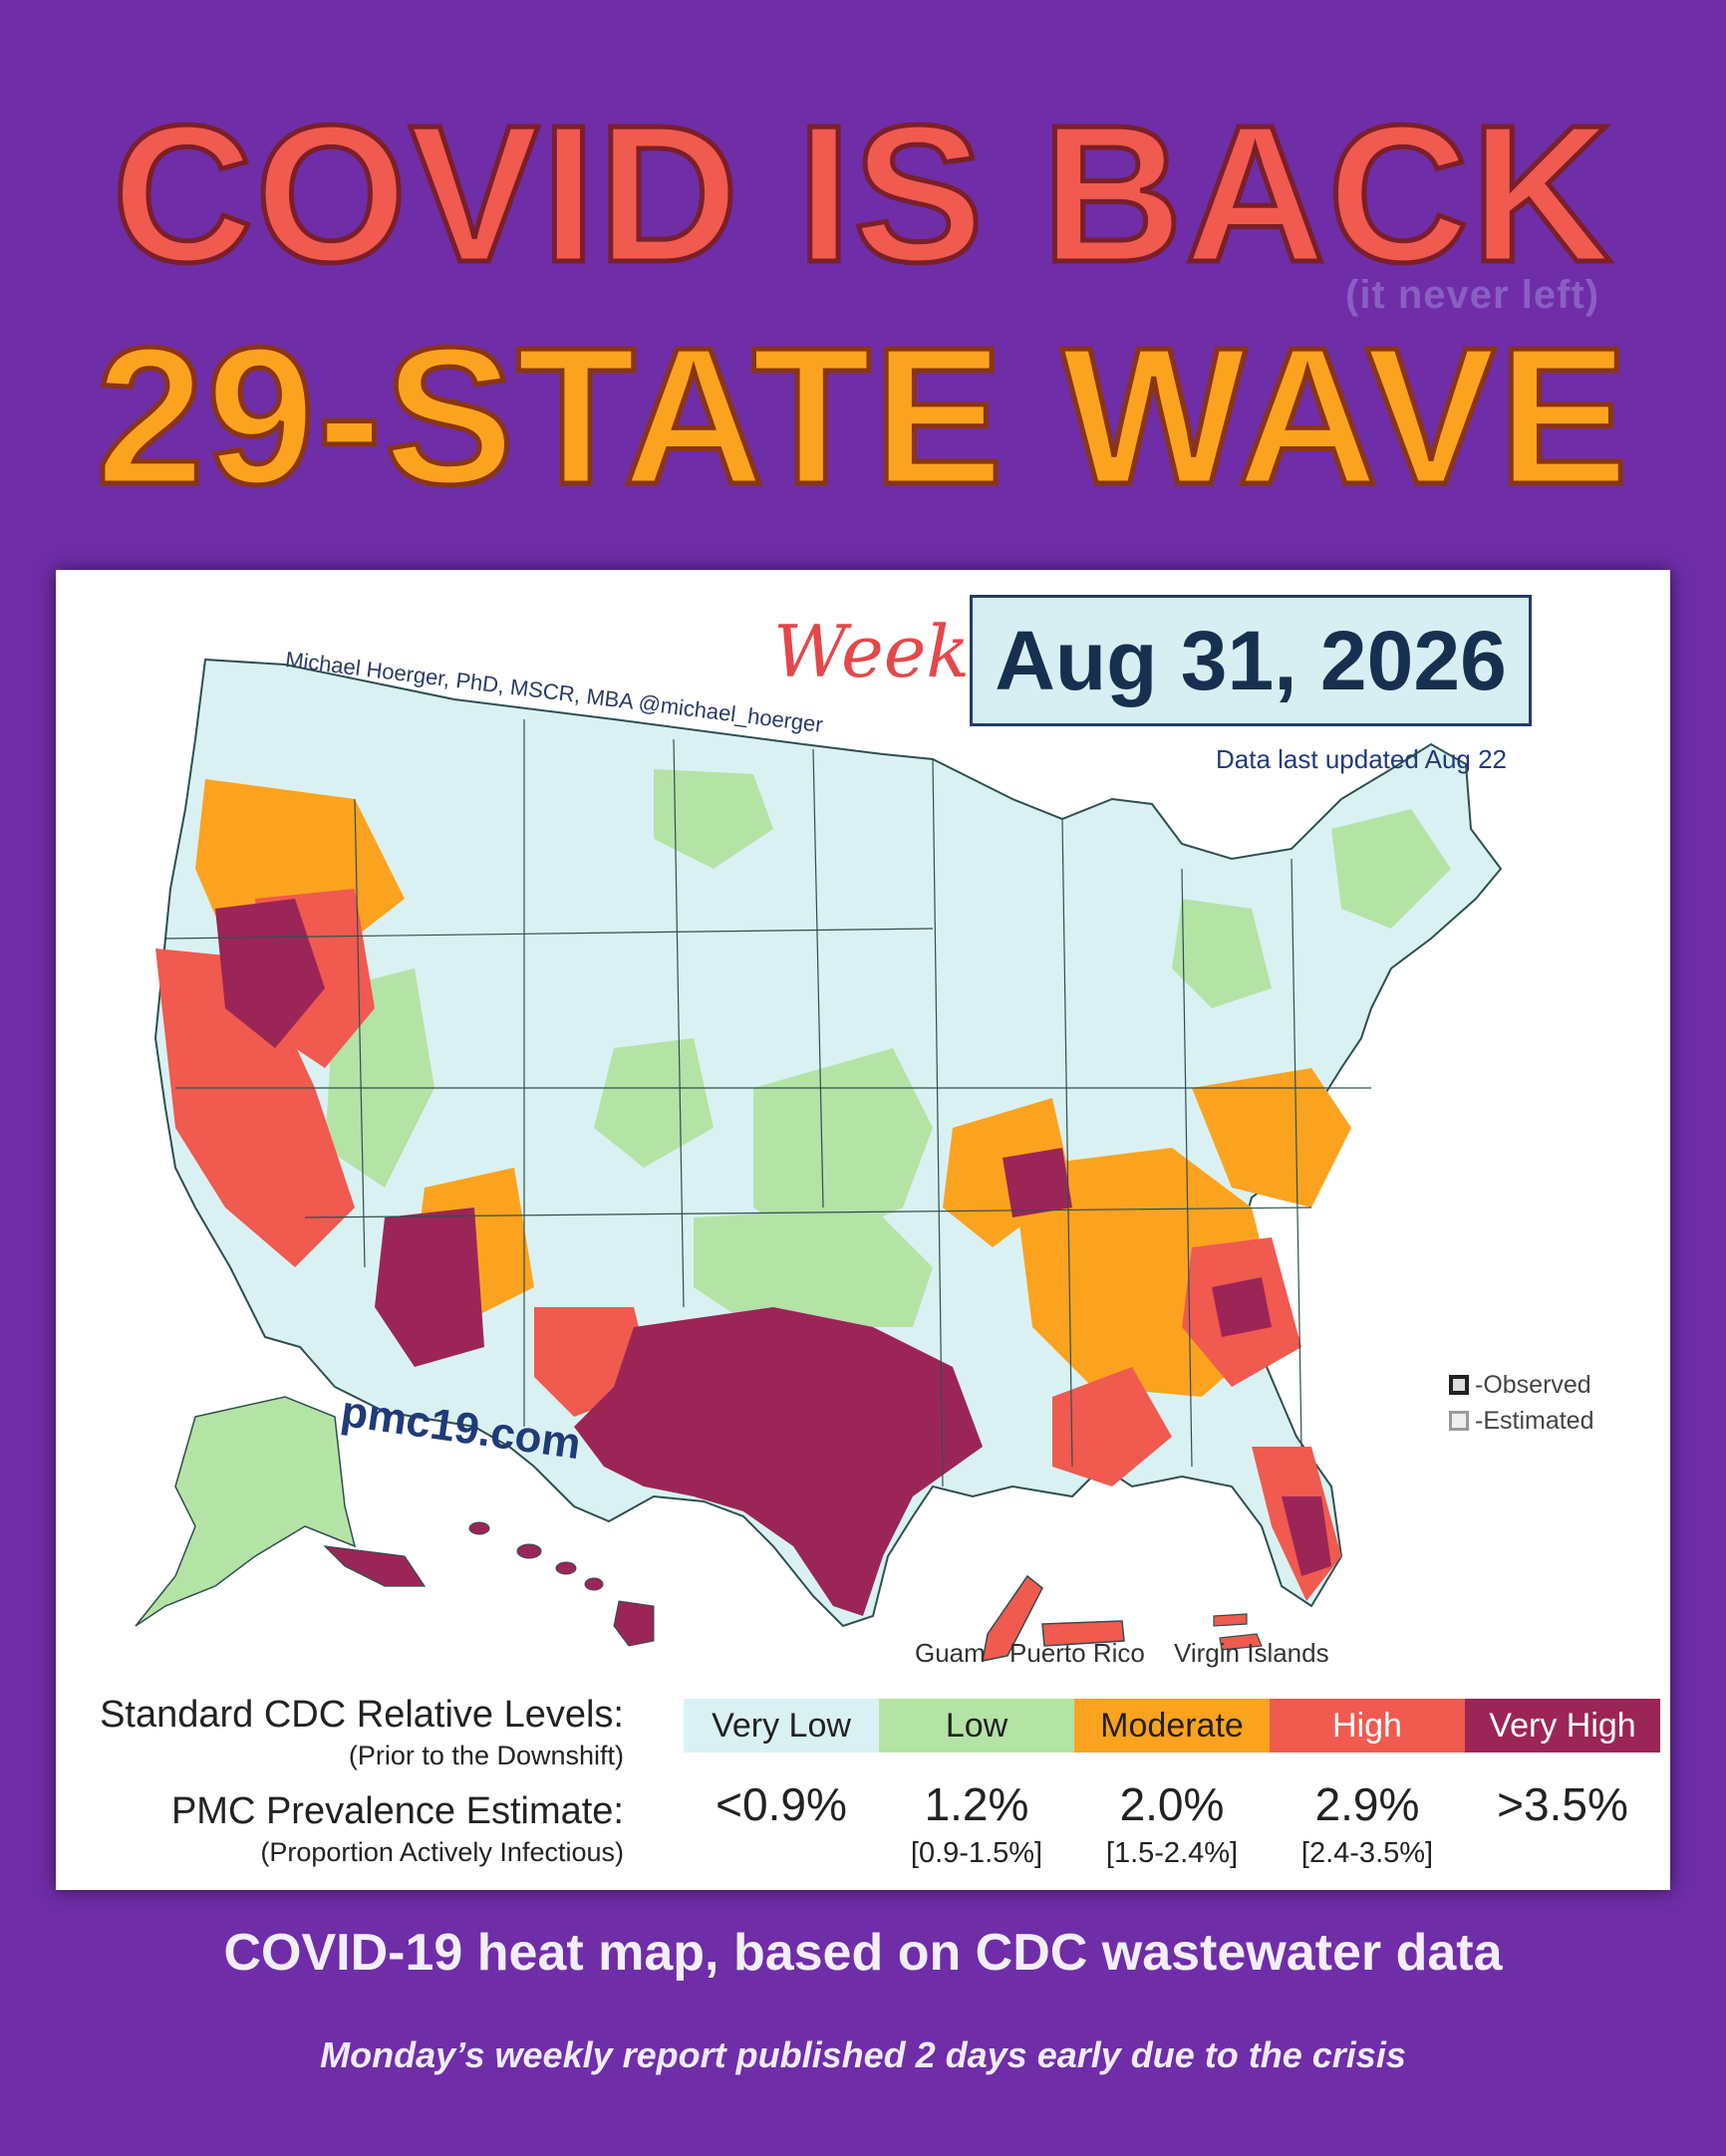  I want to click on region-low-north, so click(713, 819).